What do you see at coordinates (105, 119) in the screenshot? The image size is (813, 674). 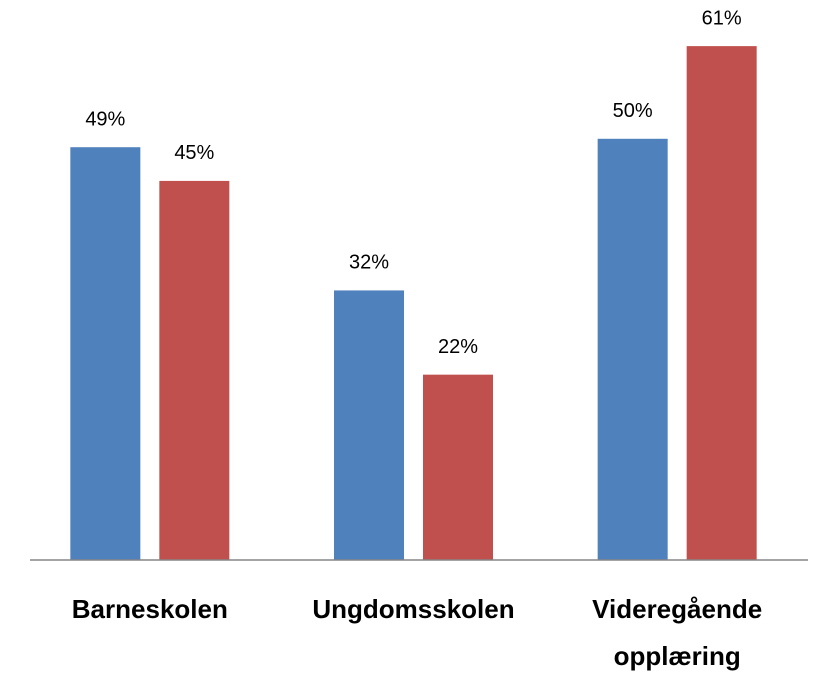 I see `data-label: 49%` at bounding box center [105, 119].